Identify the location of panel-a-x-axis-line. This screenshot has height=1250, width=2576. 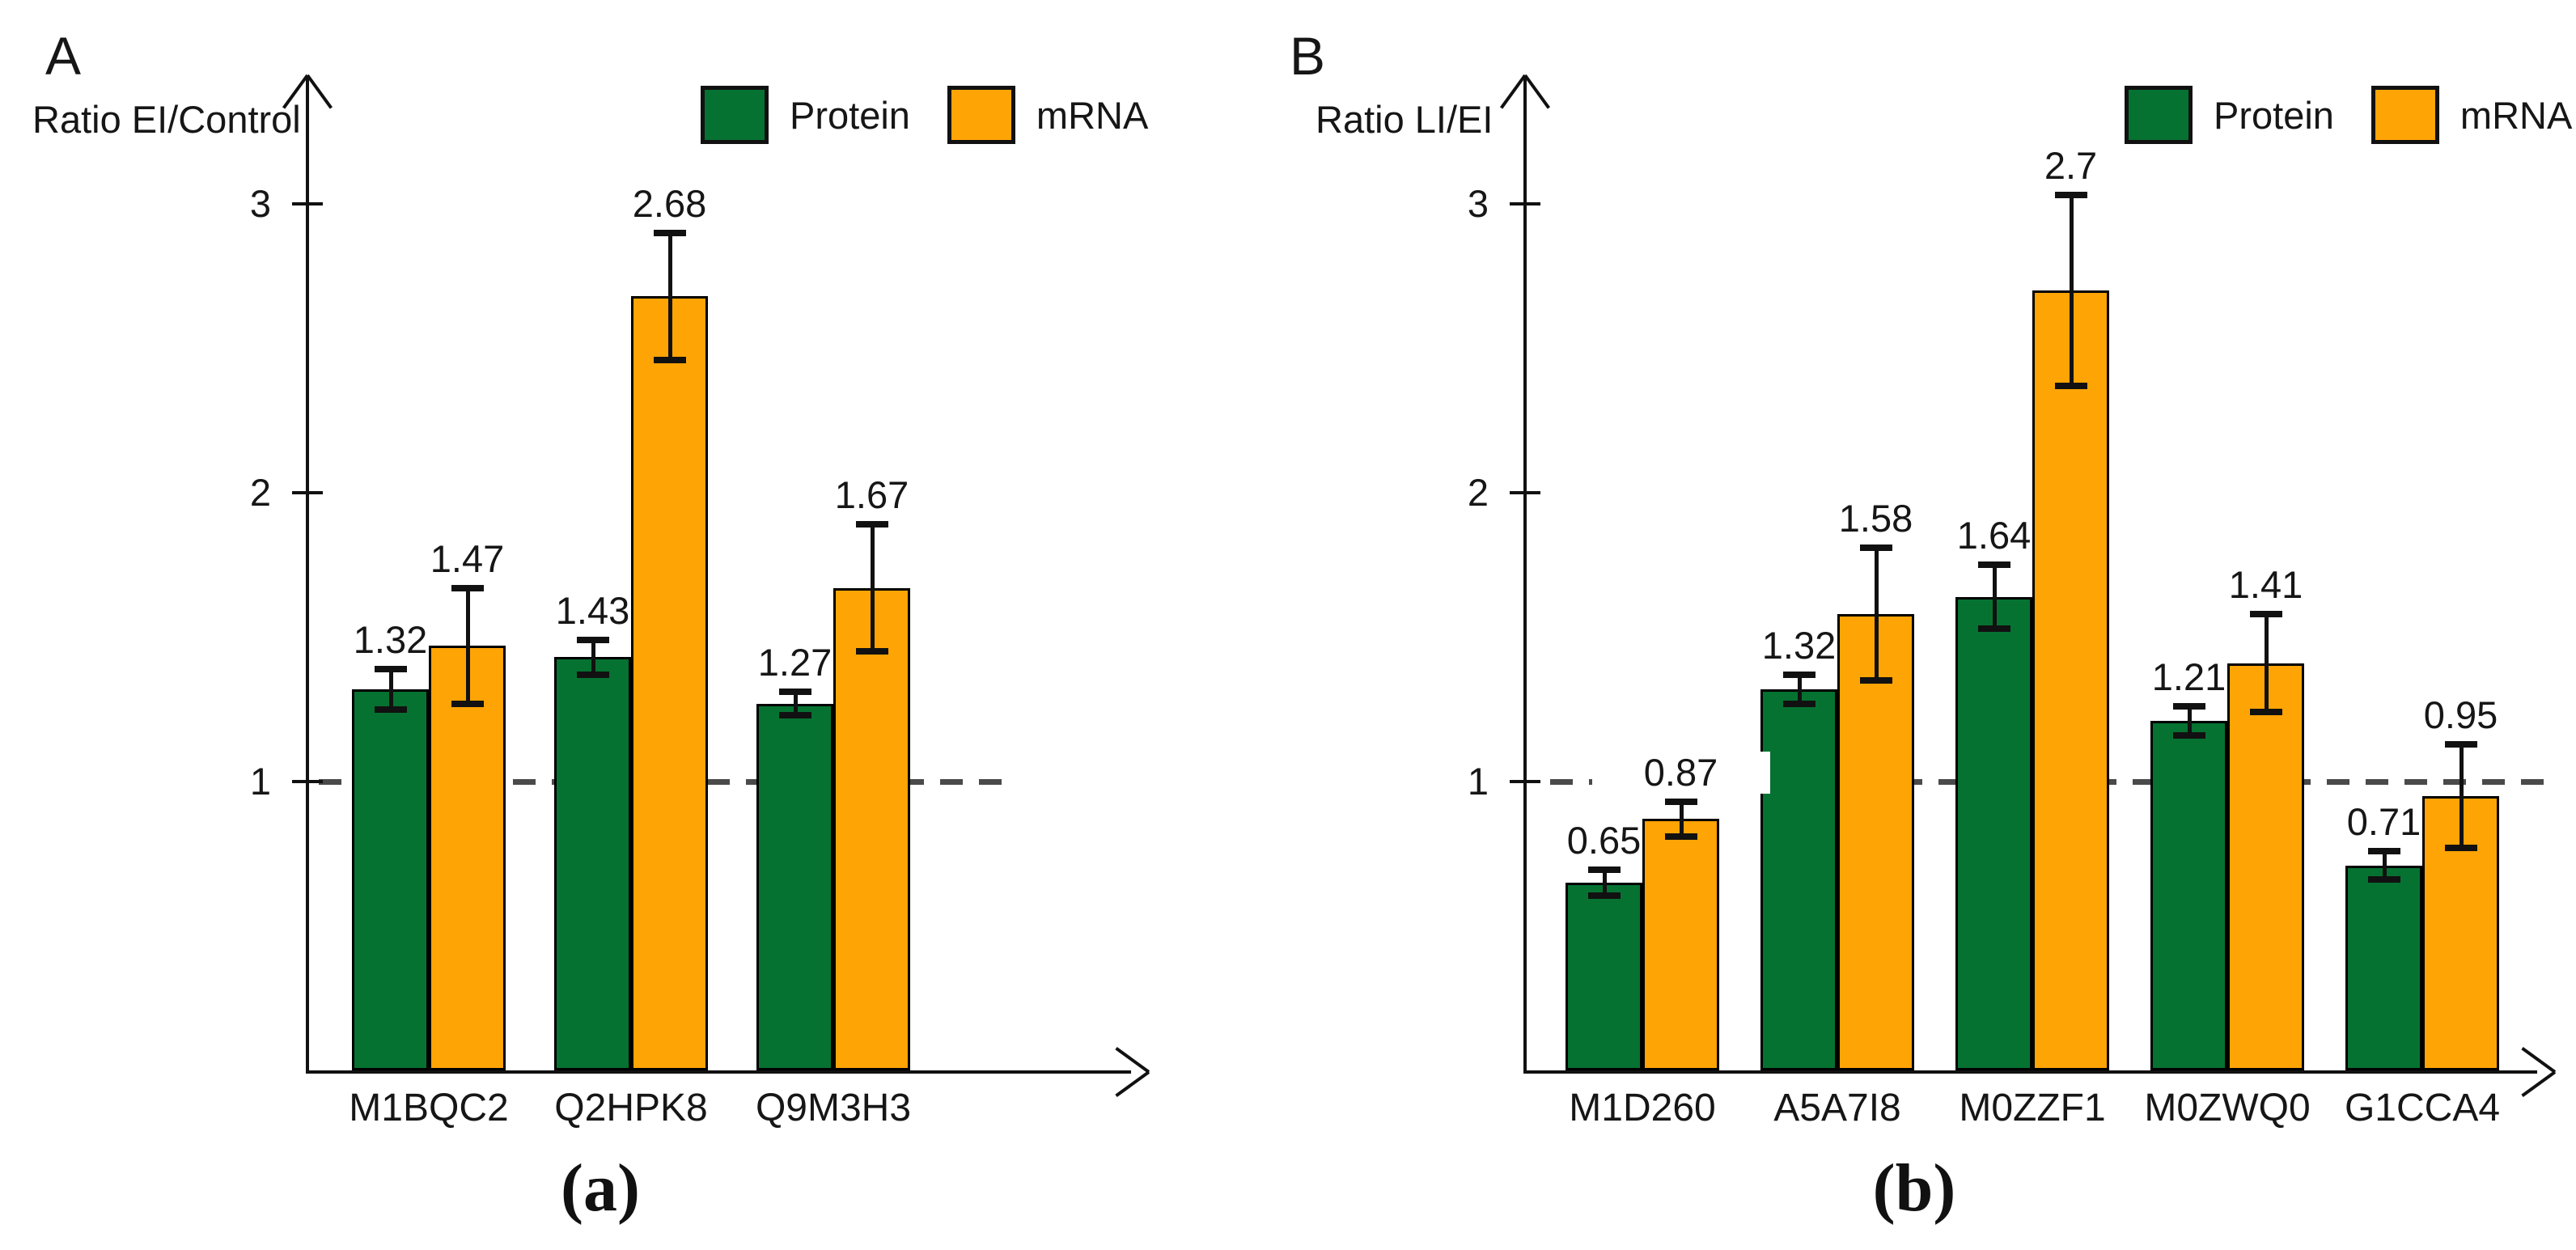
(719, 1072).